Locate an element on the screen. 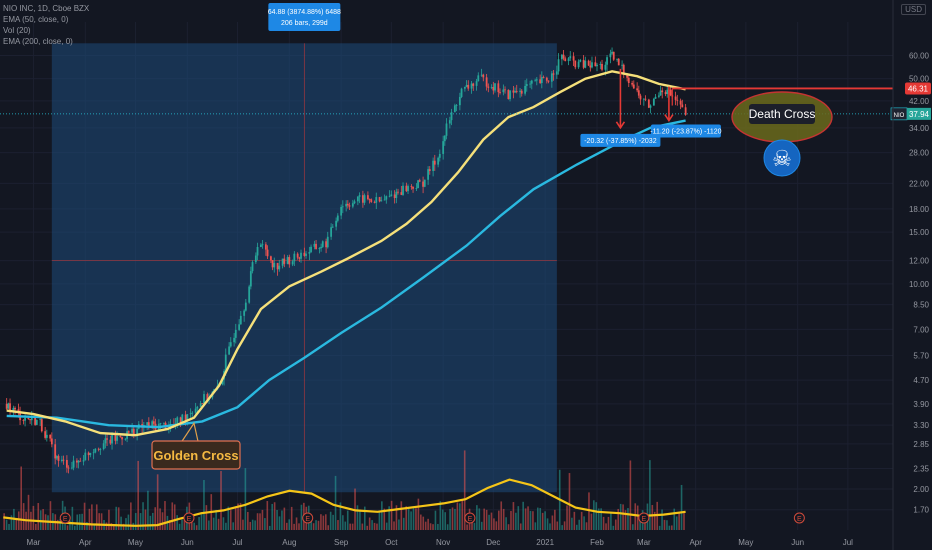 Image resolution: width=932 pixels, height=550 pixels. drop-arrow-head is located at coordinates (669, 118).